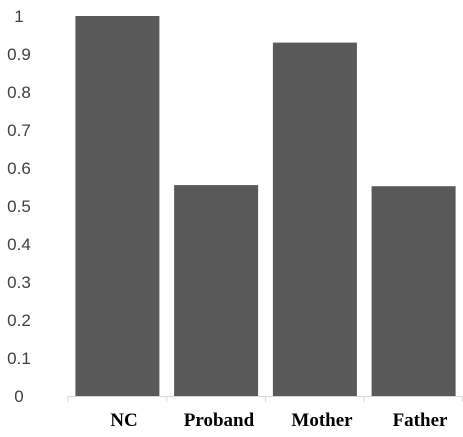 Image resolution: width=463 pixels, height=437 pixels. What do you see at coordinates (219, 420) in the screenshot?
I see `x-tick-label-proband: Proband` at bounding box center [219, 420].